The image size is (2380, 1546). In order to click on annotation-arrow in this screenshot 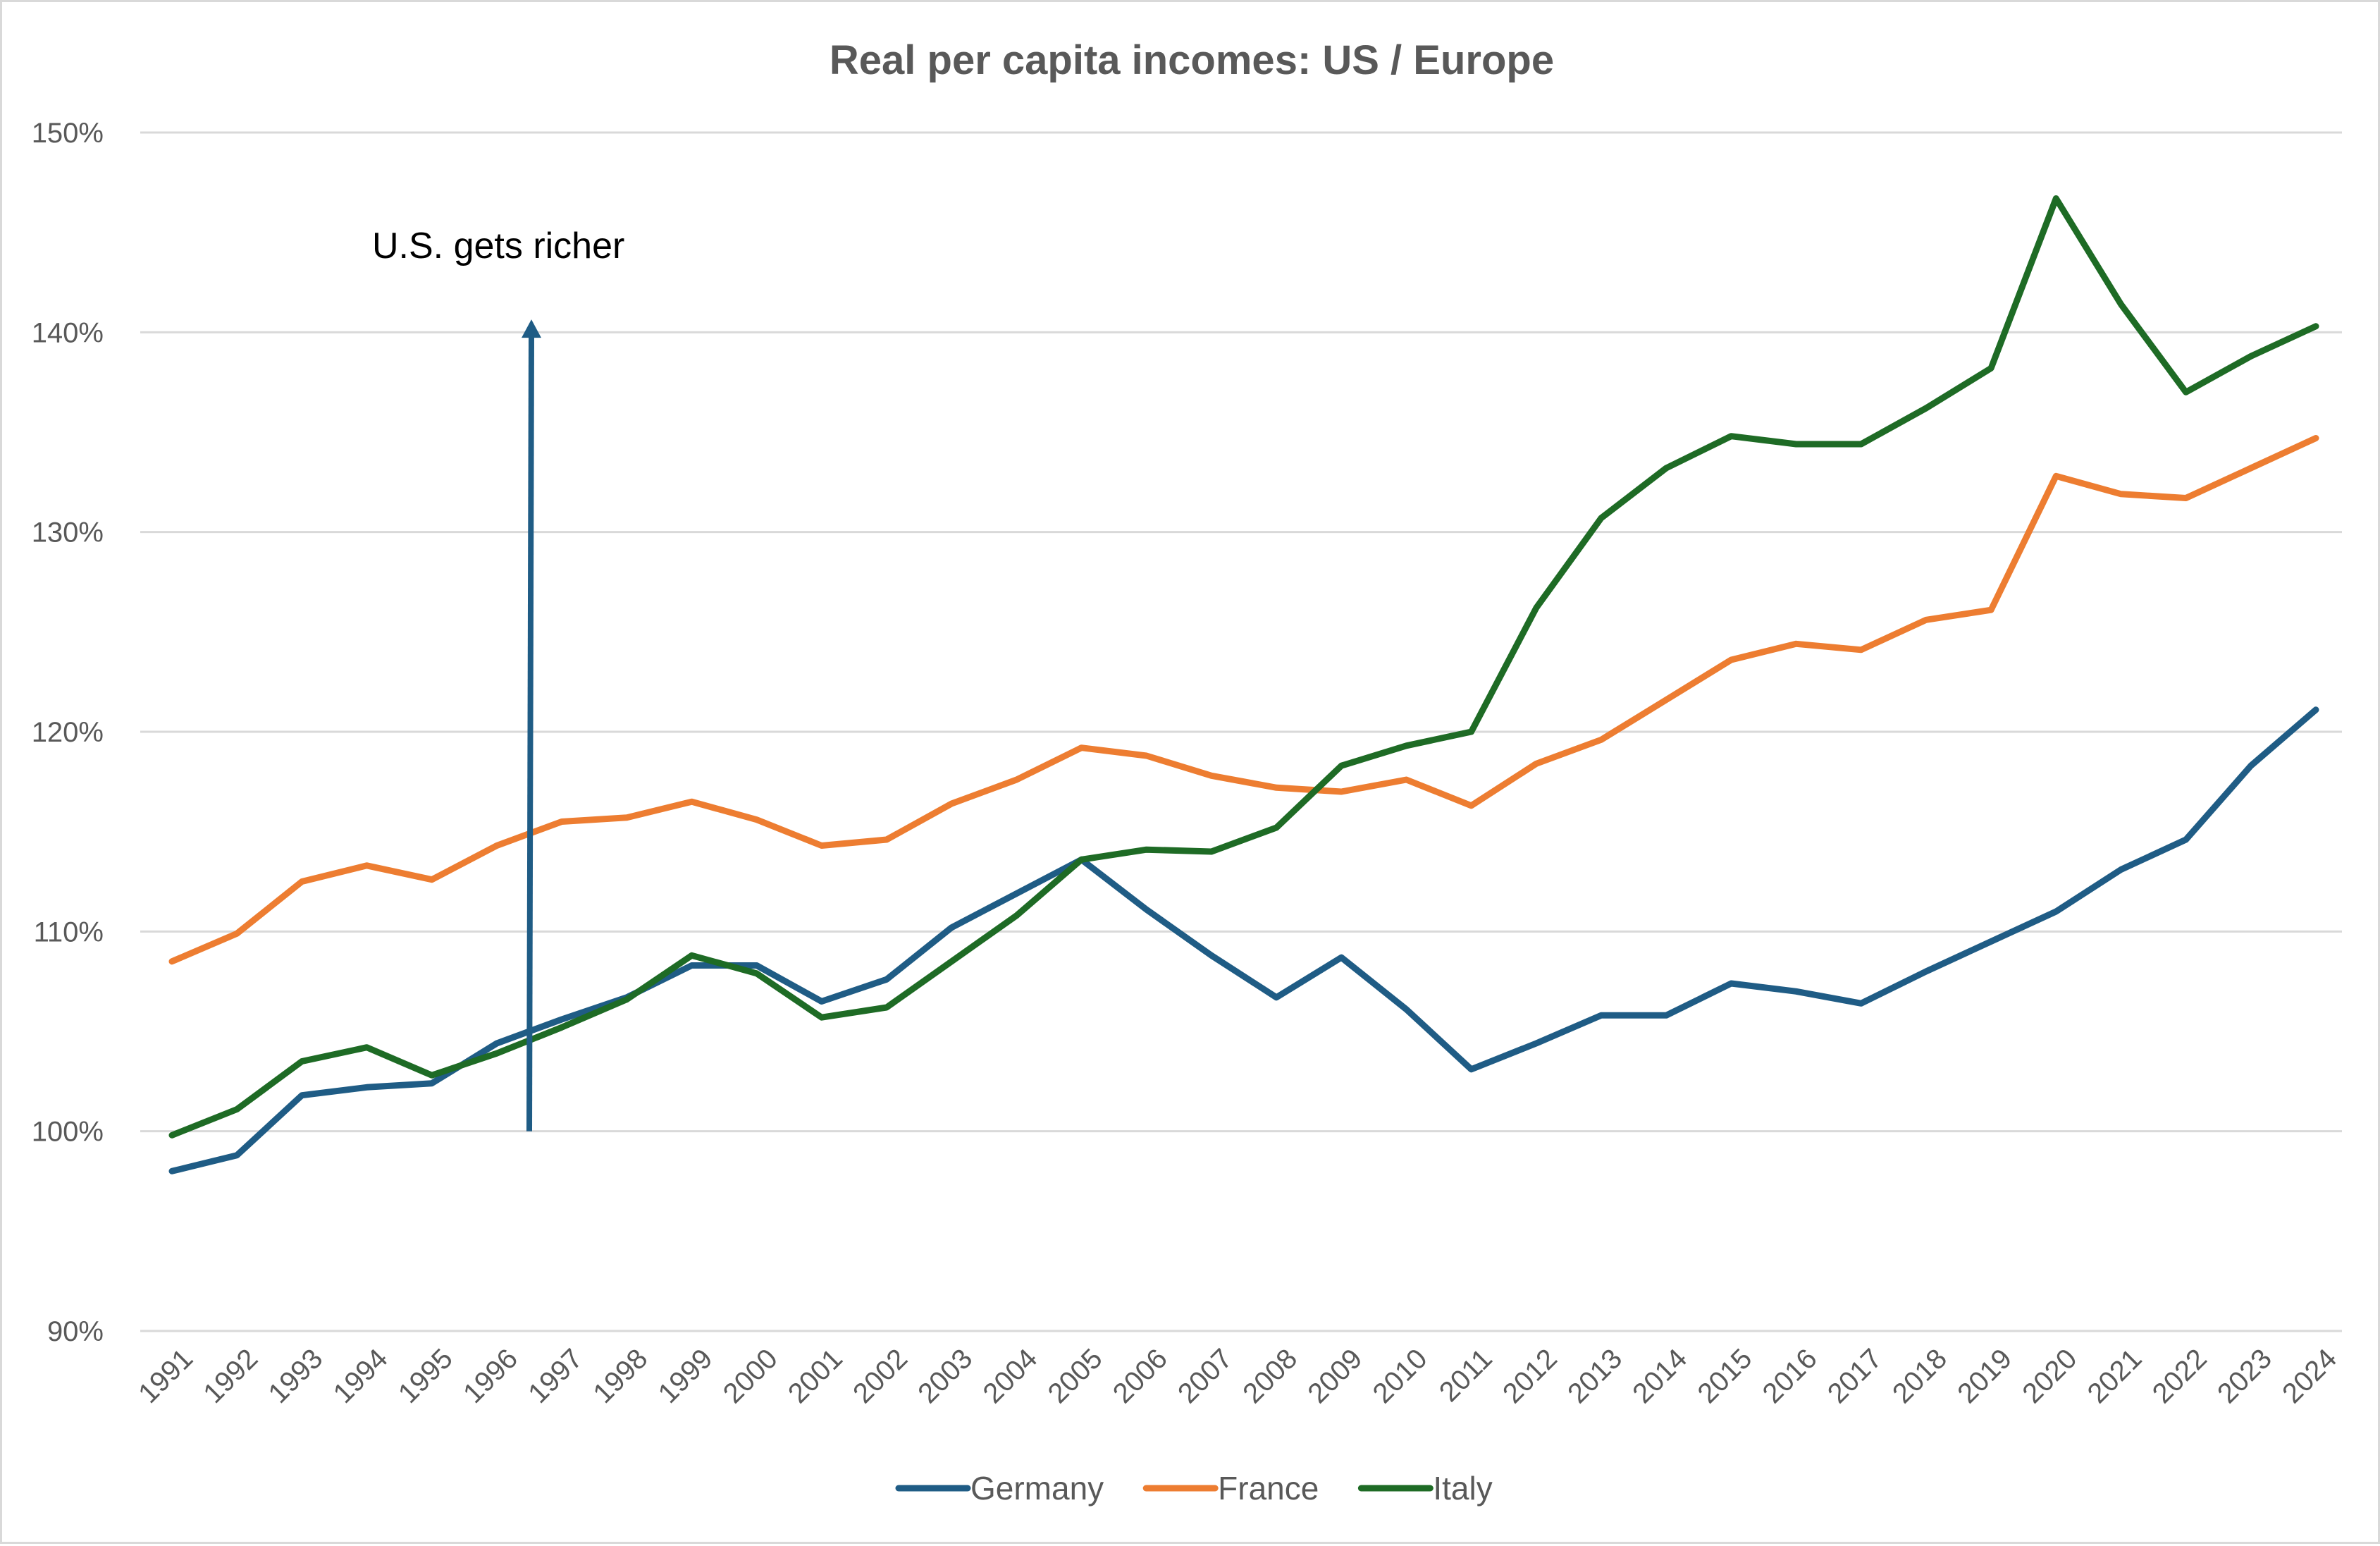, I will do `click(531, 725)`.